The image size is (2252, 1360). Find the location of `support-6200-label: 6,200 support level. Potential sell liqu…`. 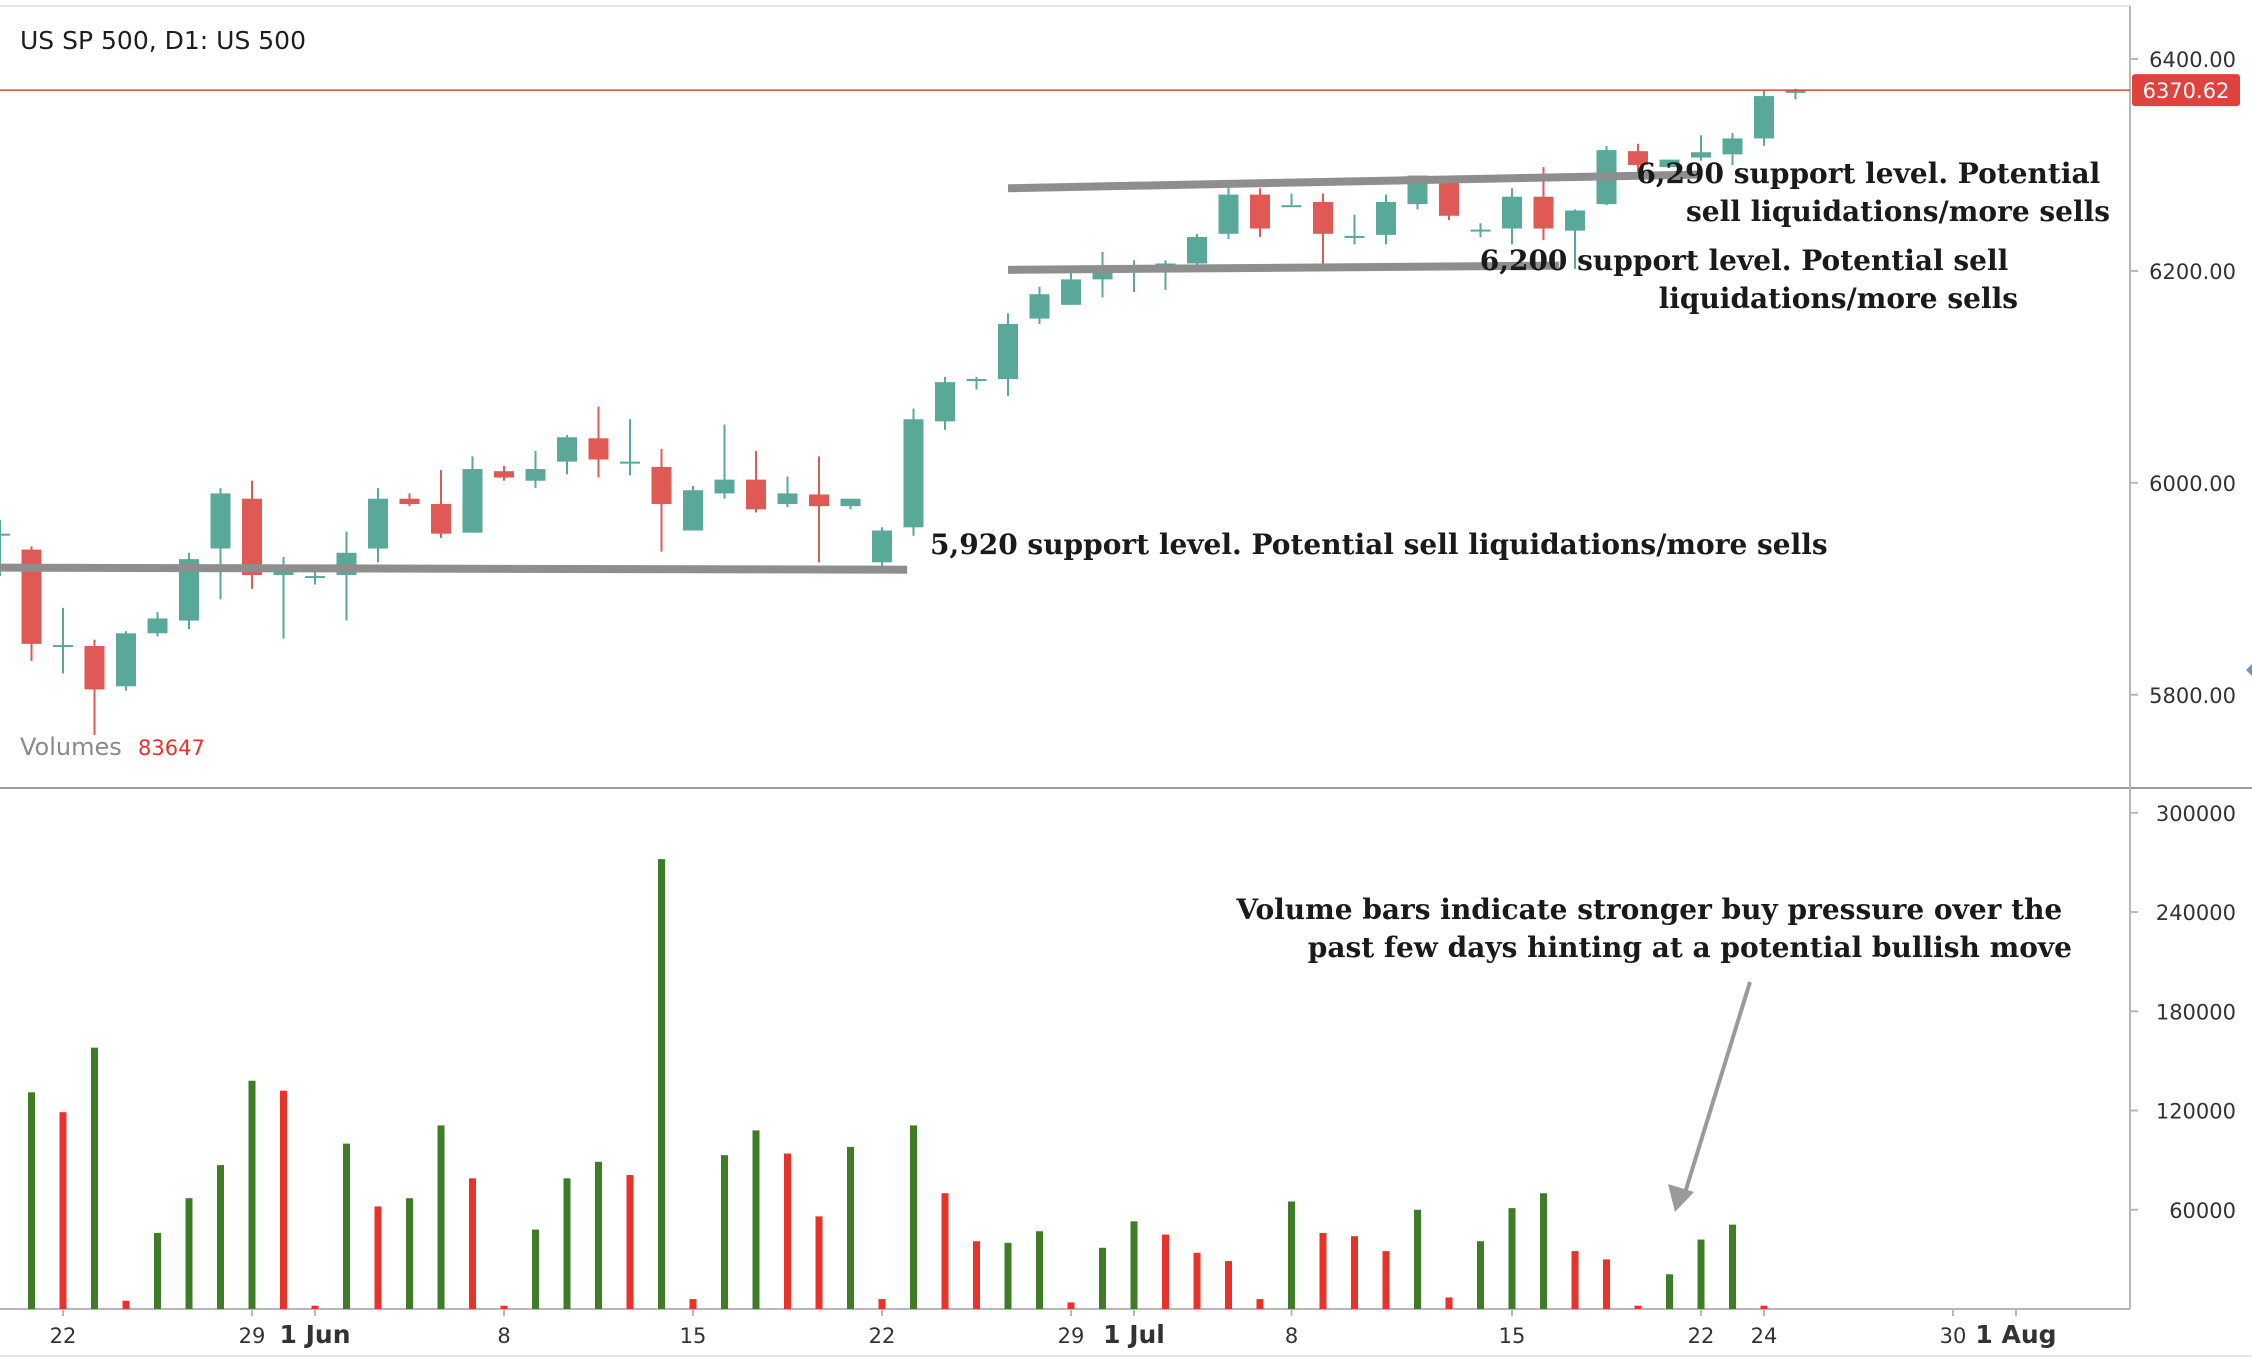

support-6200-label: 6,200 support level. Potential sell liqu… is located at coordinates (1749, 279).